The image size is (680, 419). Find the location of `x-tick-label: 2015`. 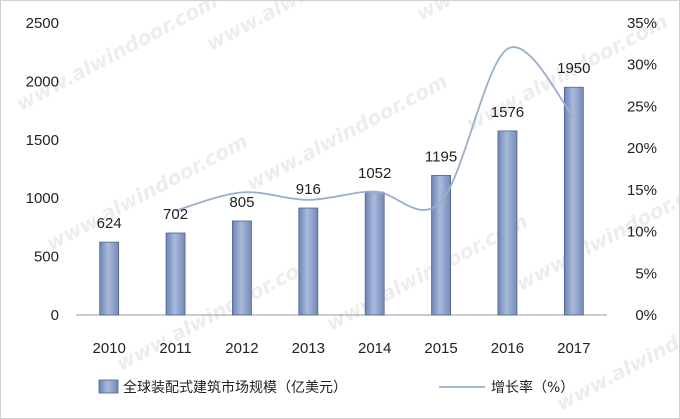

x-tick-label: 2015 is located at coordinates (440, 348).